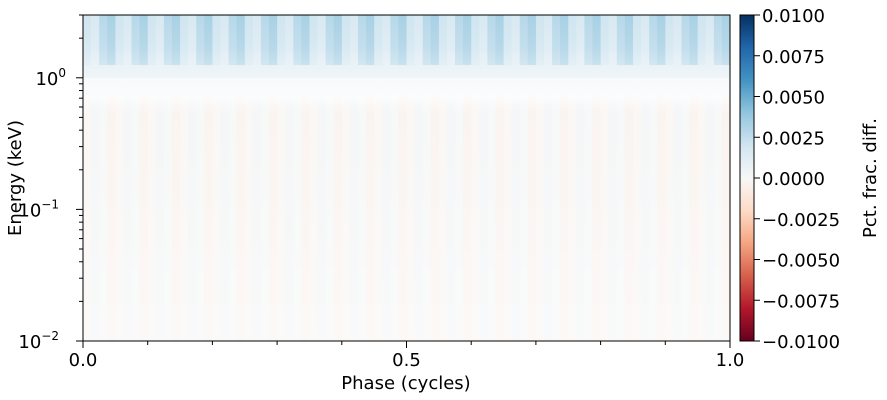 Image resolution: width=887 pixels, height=400 pixels. Describe the element at coordinates (406, 360) in the screenshot. I see `x-tick-label: 0.5` at that location.